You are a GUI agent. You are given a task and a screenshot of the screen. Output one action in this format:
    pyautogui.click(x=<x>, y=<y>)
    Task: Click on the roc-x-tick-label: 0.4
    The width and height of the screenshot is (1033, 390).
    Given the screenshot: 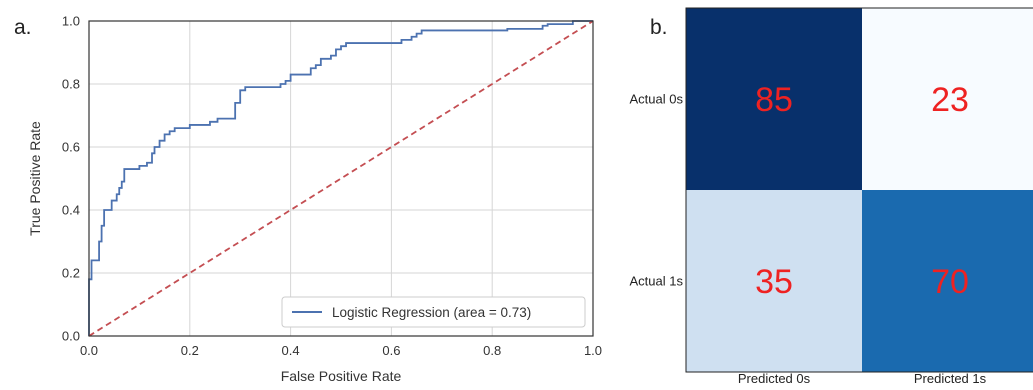 What is the action you would take?
    pyautogui.click(x=291, y=350)
    